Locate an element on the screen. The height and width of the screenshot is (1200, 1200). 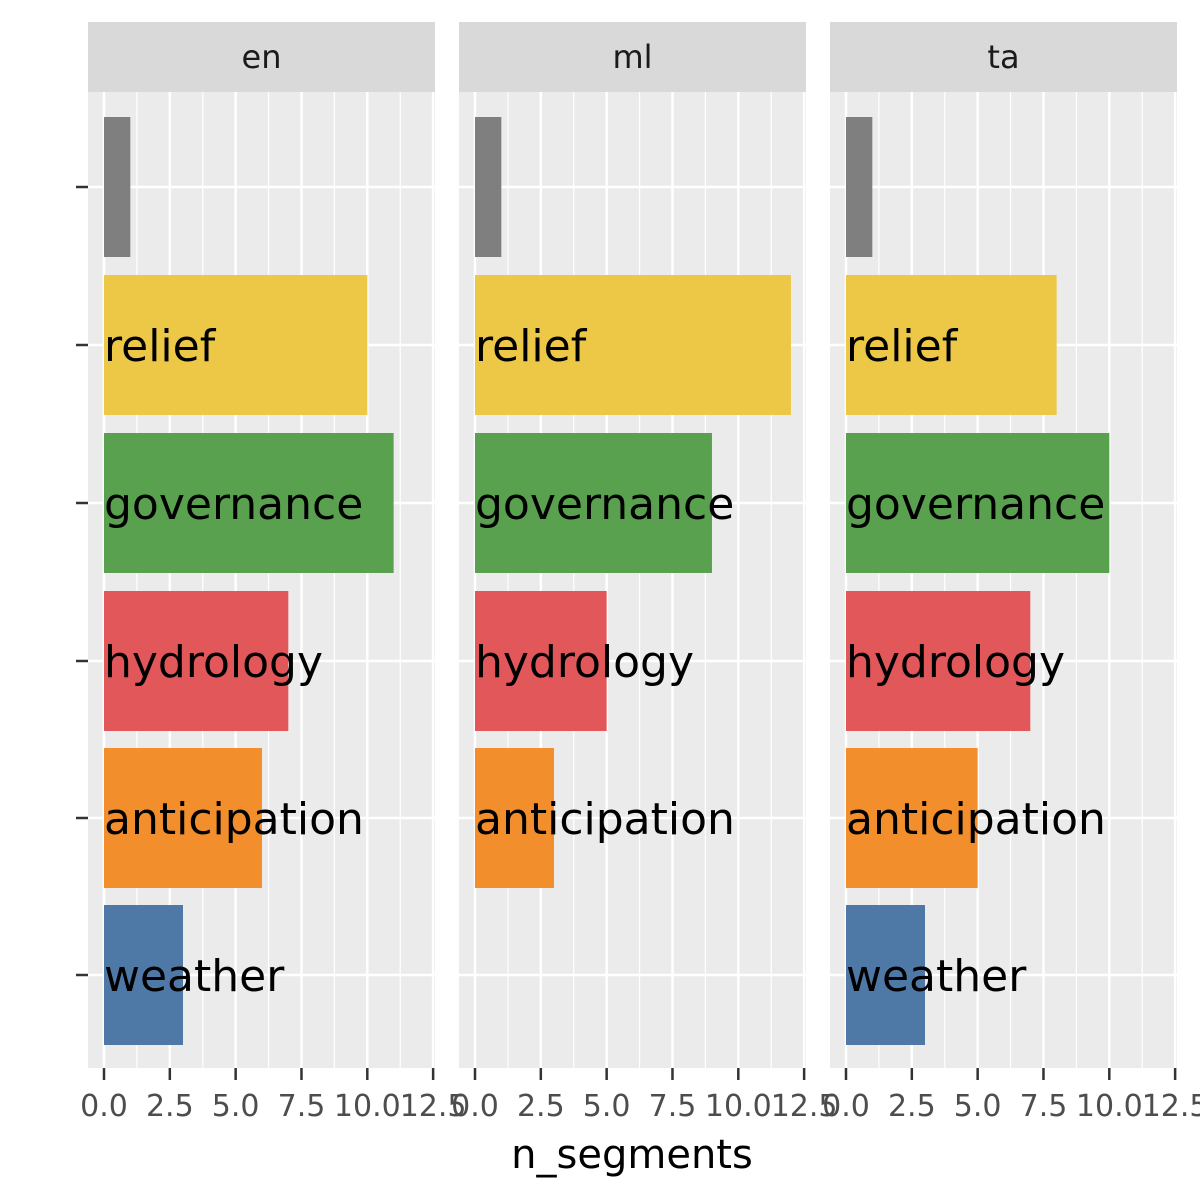
facet-strip-label: ml is located at coordinates (632, 57).